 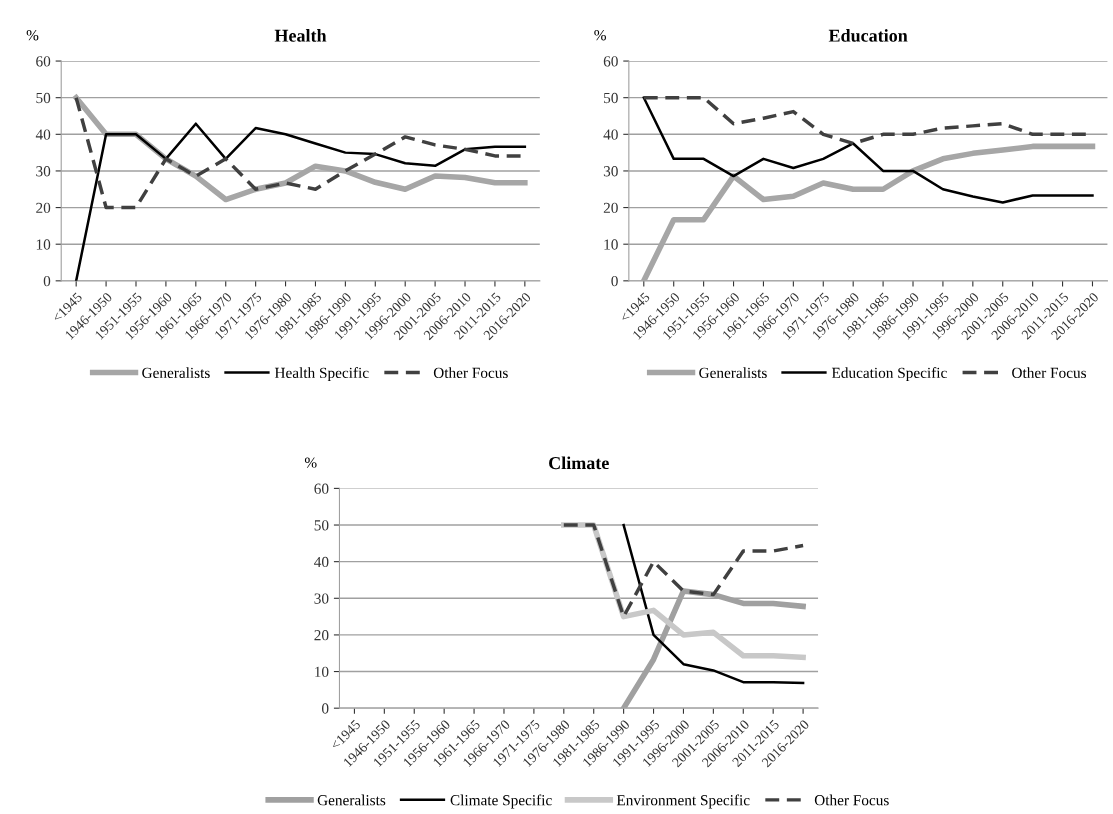 I want to click on chart-title: Education, so click(x=868, y=35).